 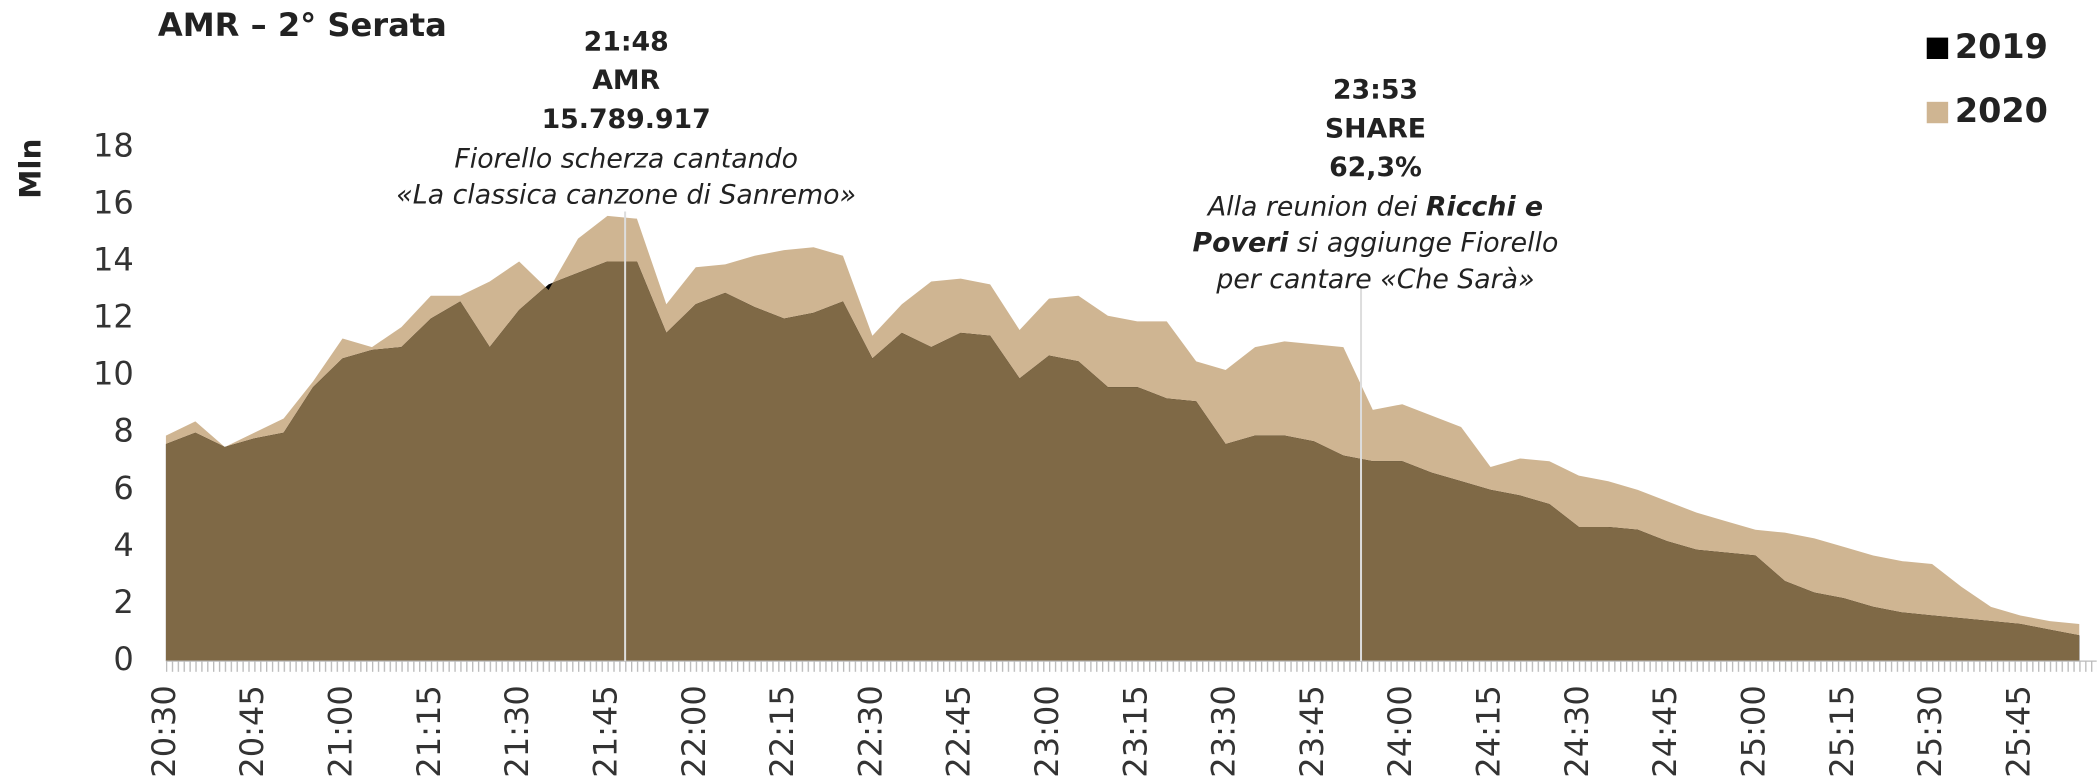 What do you see at coordinates (1047, 731) in the screenshot?
I see `x-tick-label: 23:00` at bounding box center [1047, 731].